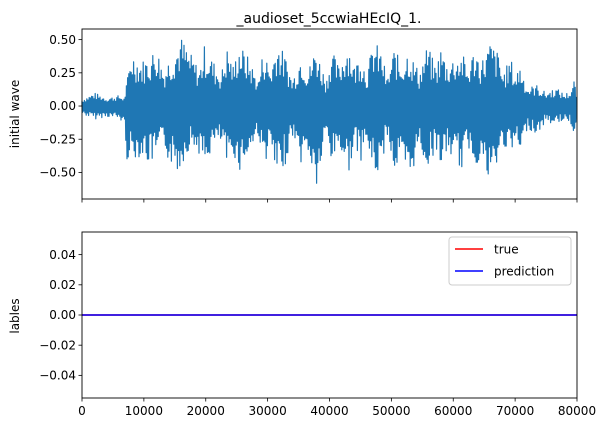  I want to click on labels-xtick-label: 70000, so click(515, 411).